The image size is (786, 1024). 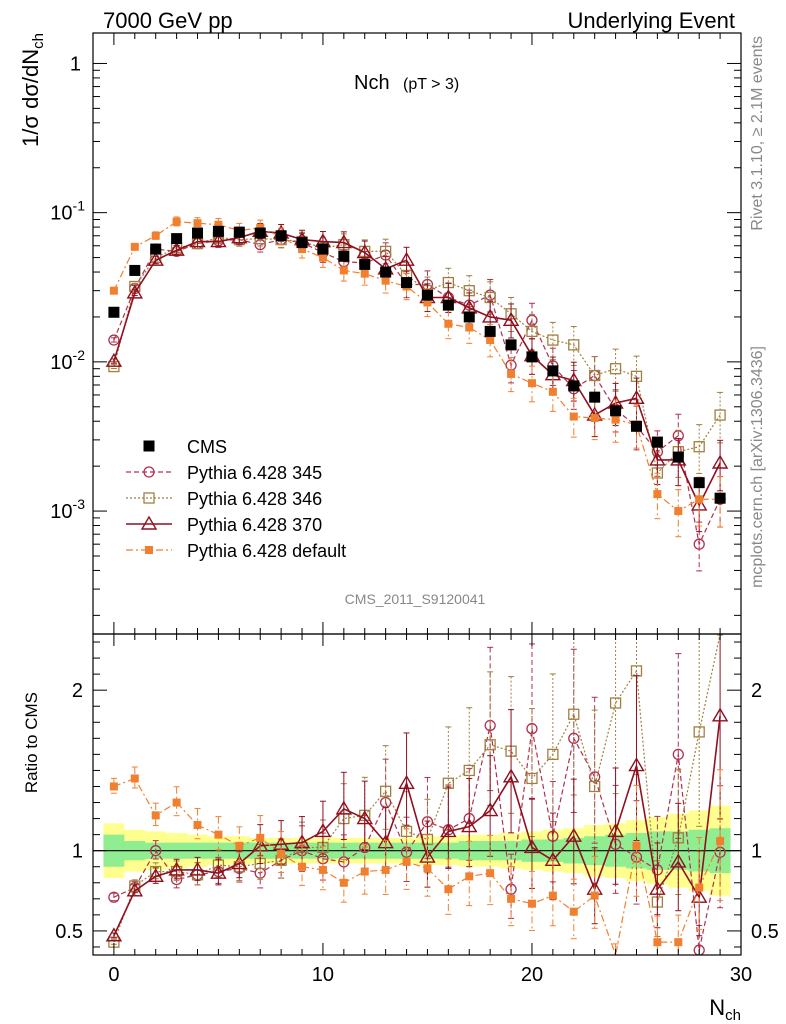 I want to click on legend-label-p345: Pythia 6.428 345, so click(x=254, y=473).